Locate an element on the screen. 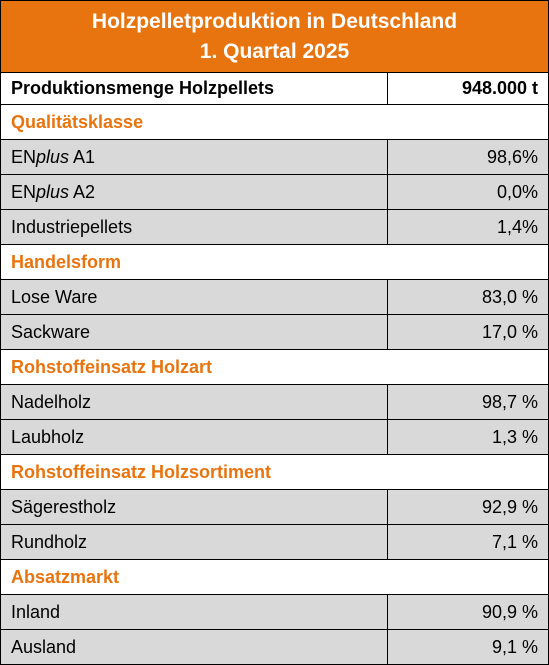 This screenshot has width=549, height=665. row-value: 0,0% is located at coordinates (517, 191).